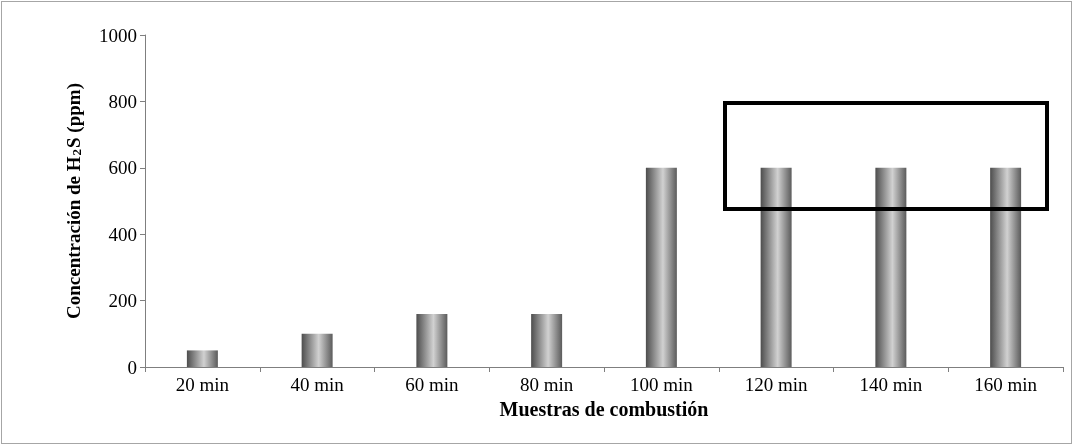 The height and width of the screenshot is (445, 1073). Describe the element at coordinates (546, 384) in the screenshot. I see `x-tick-label: 80 min` at that location.